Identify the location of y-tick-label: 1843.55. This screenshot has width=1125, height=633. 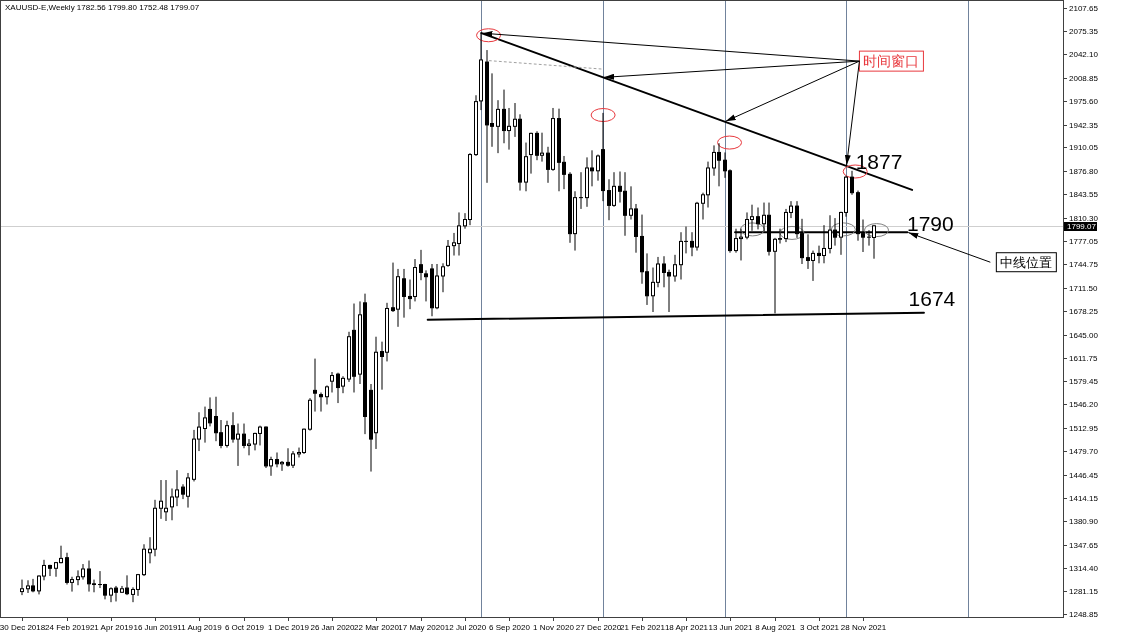
(1083, 194).